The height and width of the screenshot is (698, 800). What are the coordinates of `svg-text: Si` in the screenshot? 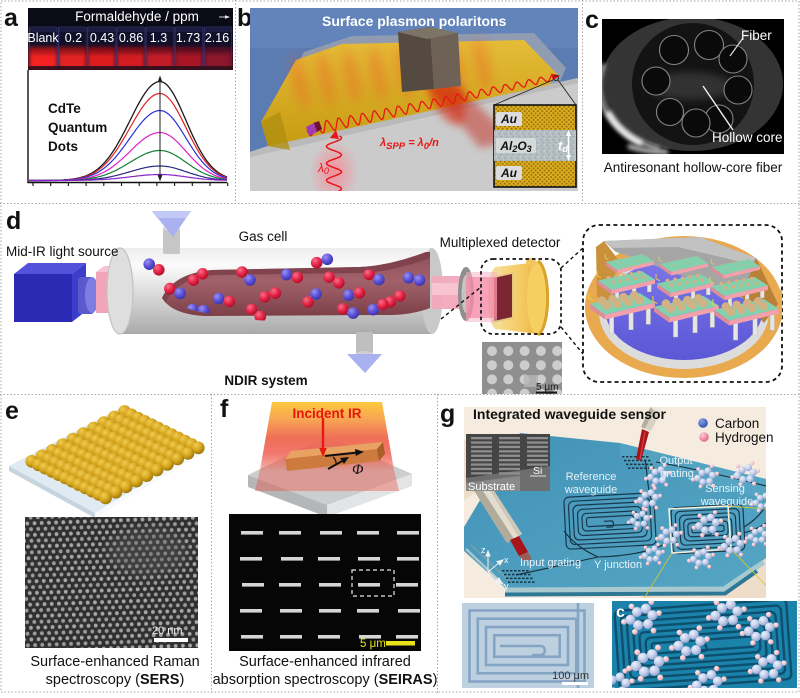 It's located at (537, 471).